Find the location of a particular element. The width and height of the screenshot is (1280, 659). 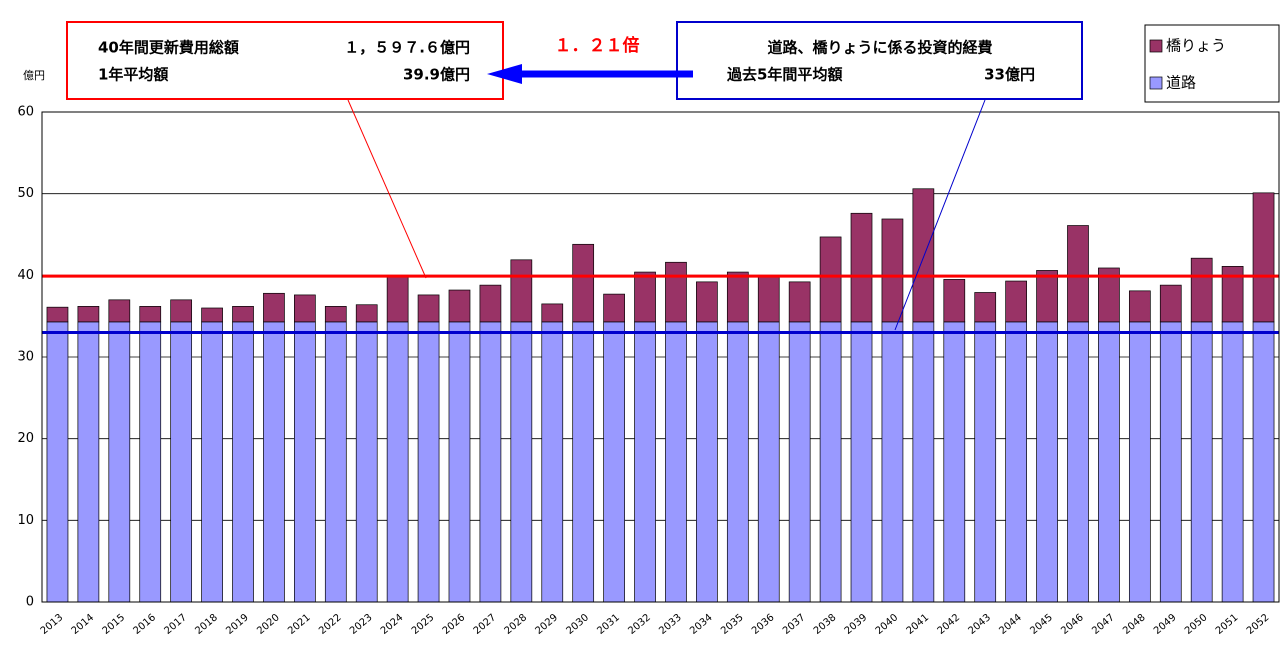

x-tick-label: 2031 is located at coordinates (608, 624).